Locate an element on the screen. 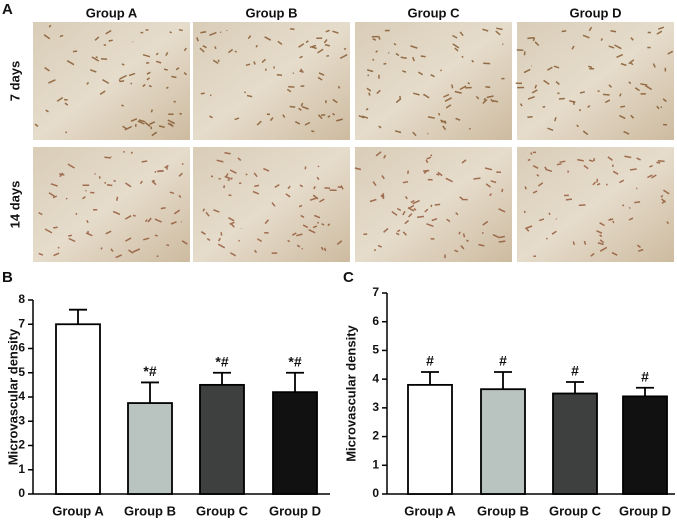 The image size is (677, 524). panel-label: A is located at coordinates (7, 9).